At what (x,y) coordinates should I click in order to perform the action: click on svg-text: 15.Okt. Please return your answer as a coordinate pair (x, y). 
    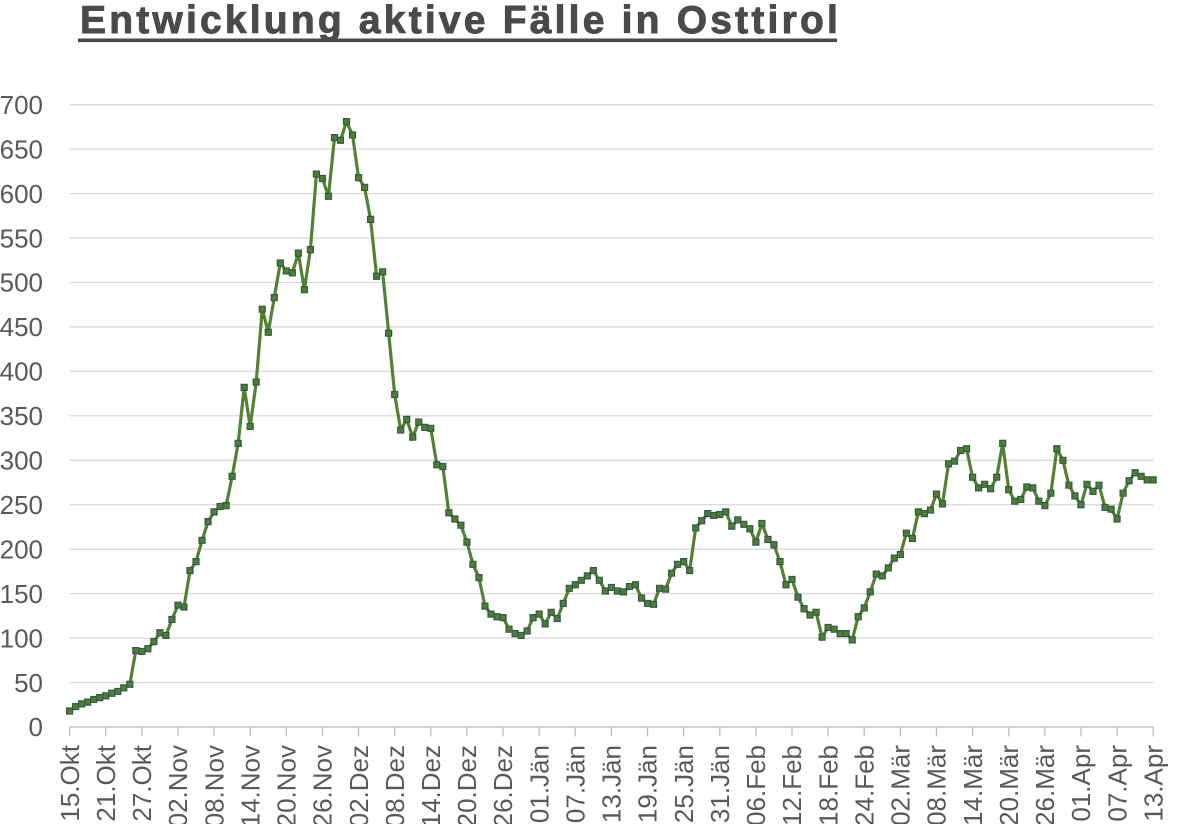
    Looking at the image, I should click on (70, 782).